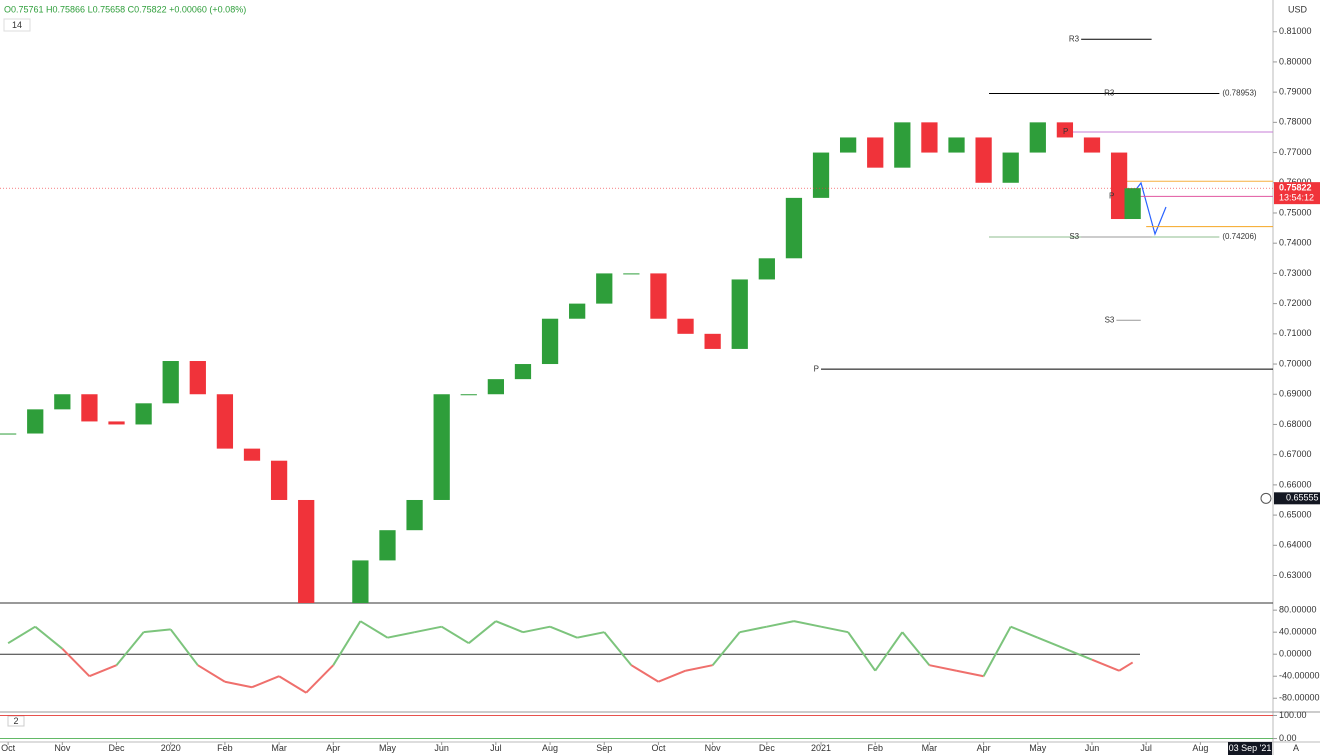 The height and width of the screenshot is (755, 1320). I want to click on date-label: 03 Sep '21, so click(1250, 748).